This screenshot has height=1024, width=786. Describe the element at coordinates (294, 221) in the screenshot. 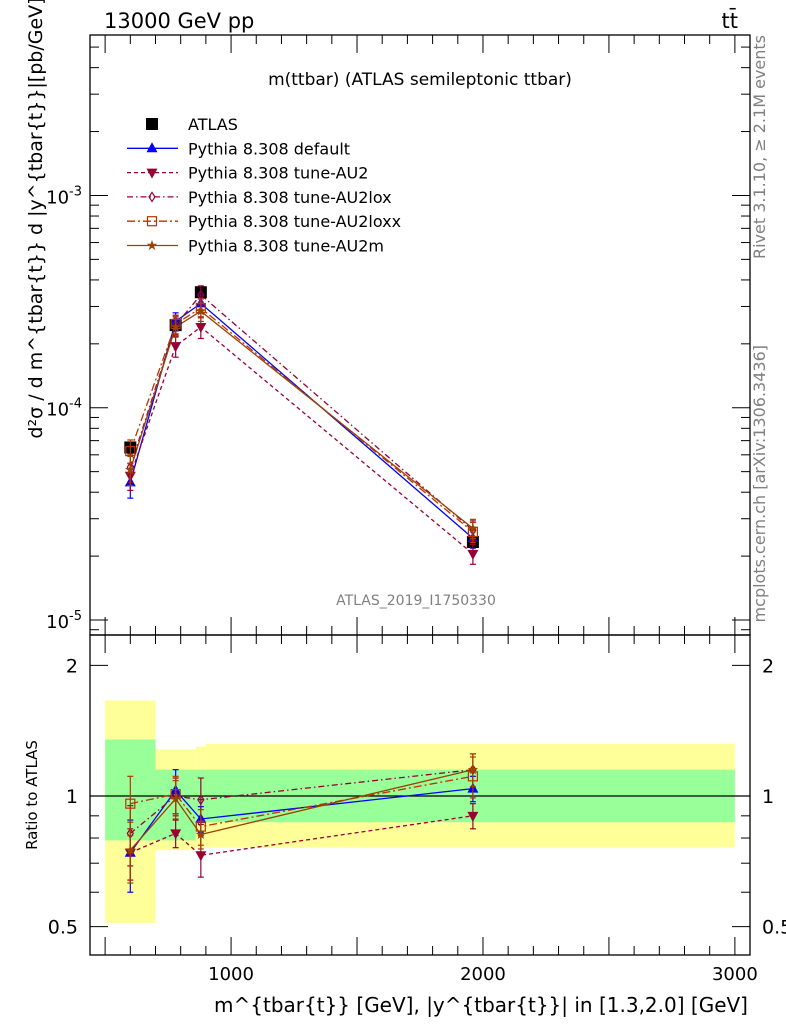

I see `legend-label: Pythia 8.308 tune-AU2loxx` at that location.